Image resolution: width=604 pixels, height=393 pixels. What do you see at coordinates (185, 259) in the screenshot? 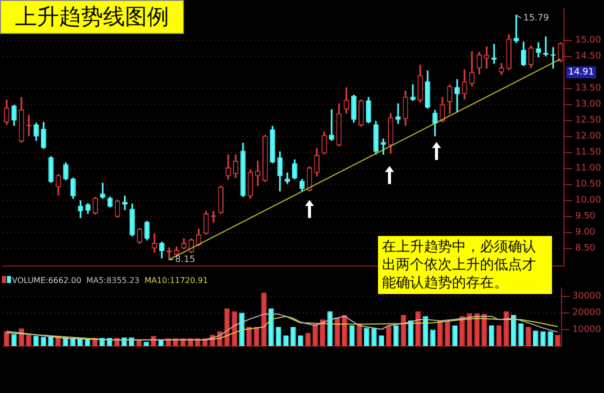
I see `annotation: 8.15` at bounding box center [185, 259].